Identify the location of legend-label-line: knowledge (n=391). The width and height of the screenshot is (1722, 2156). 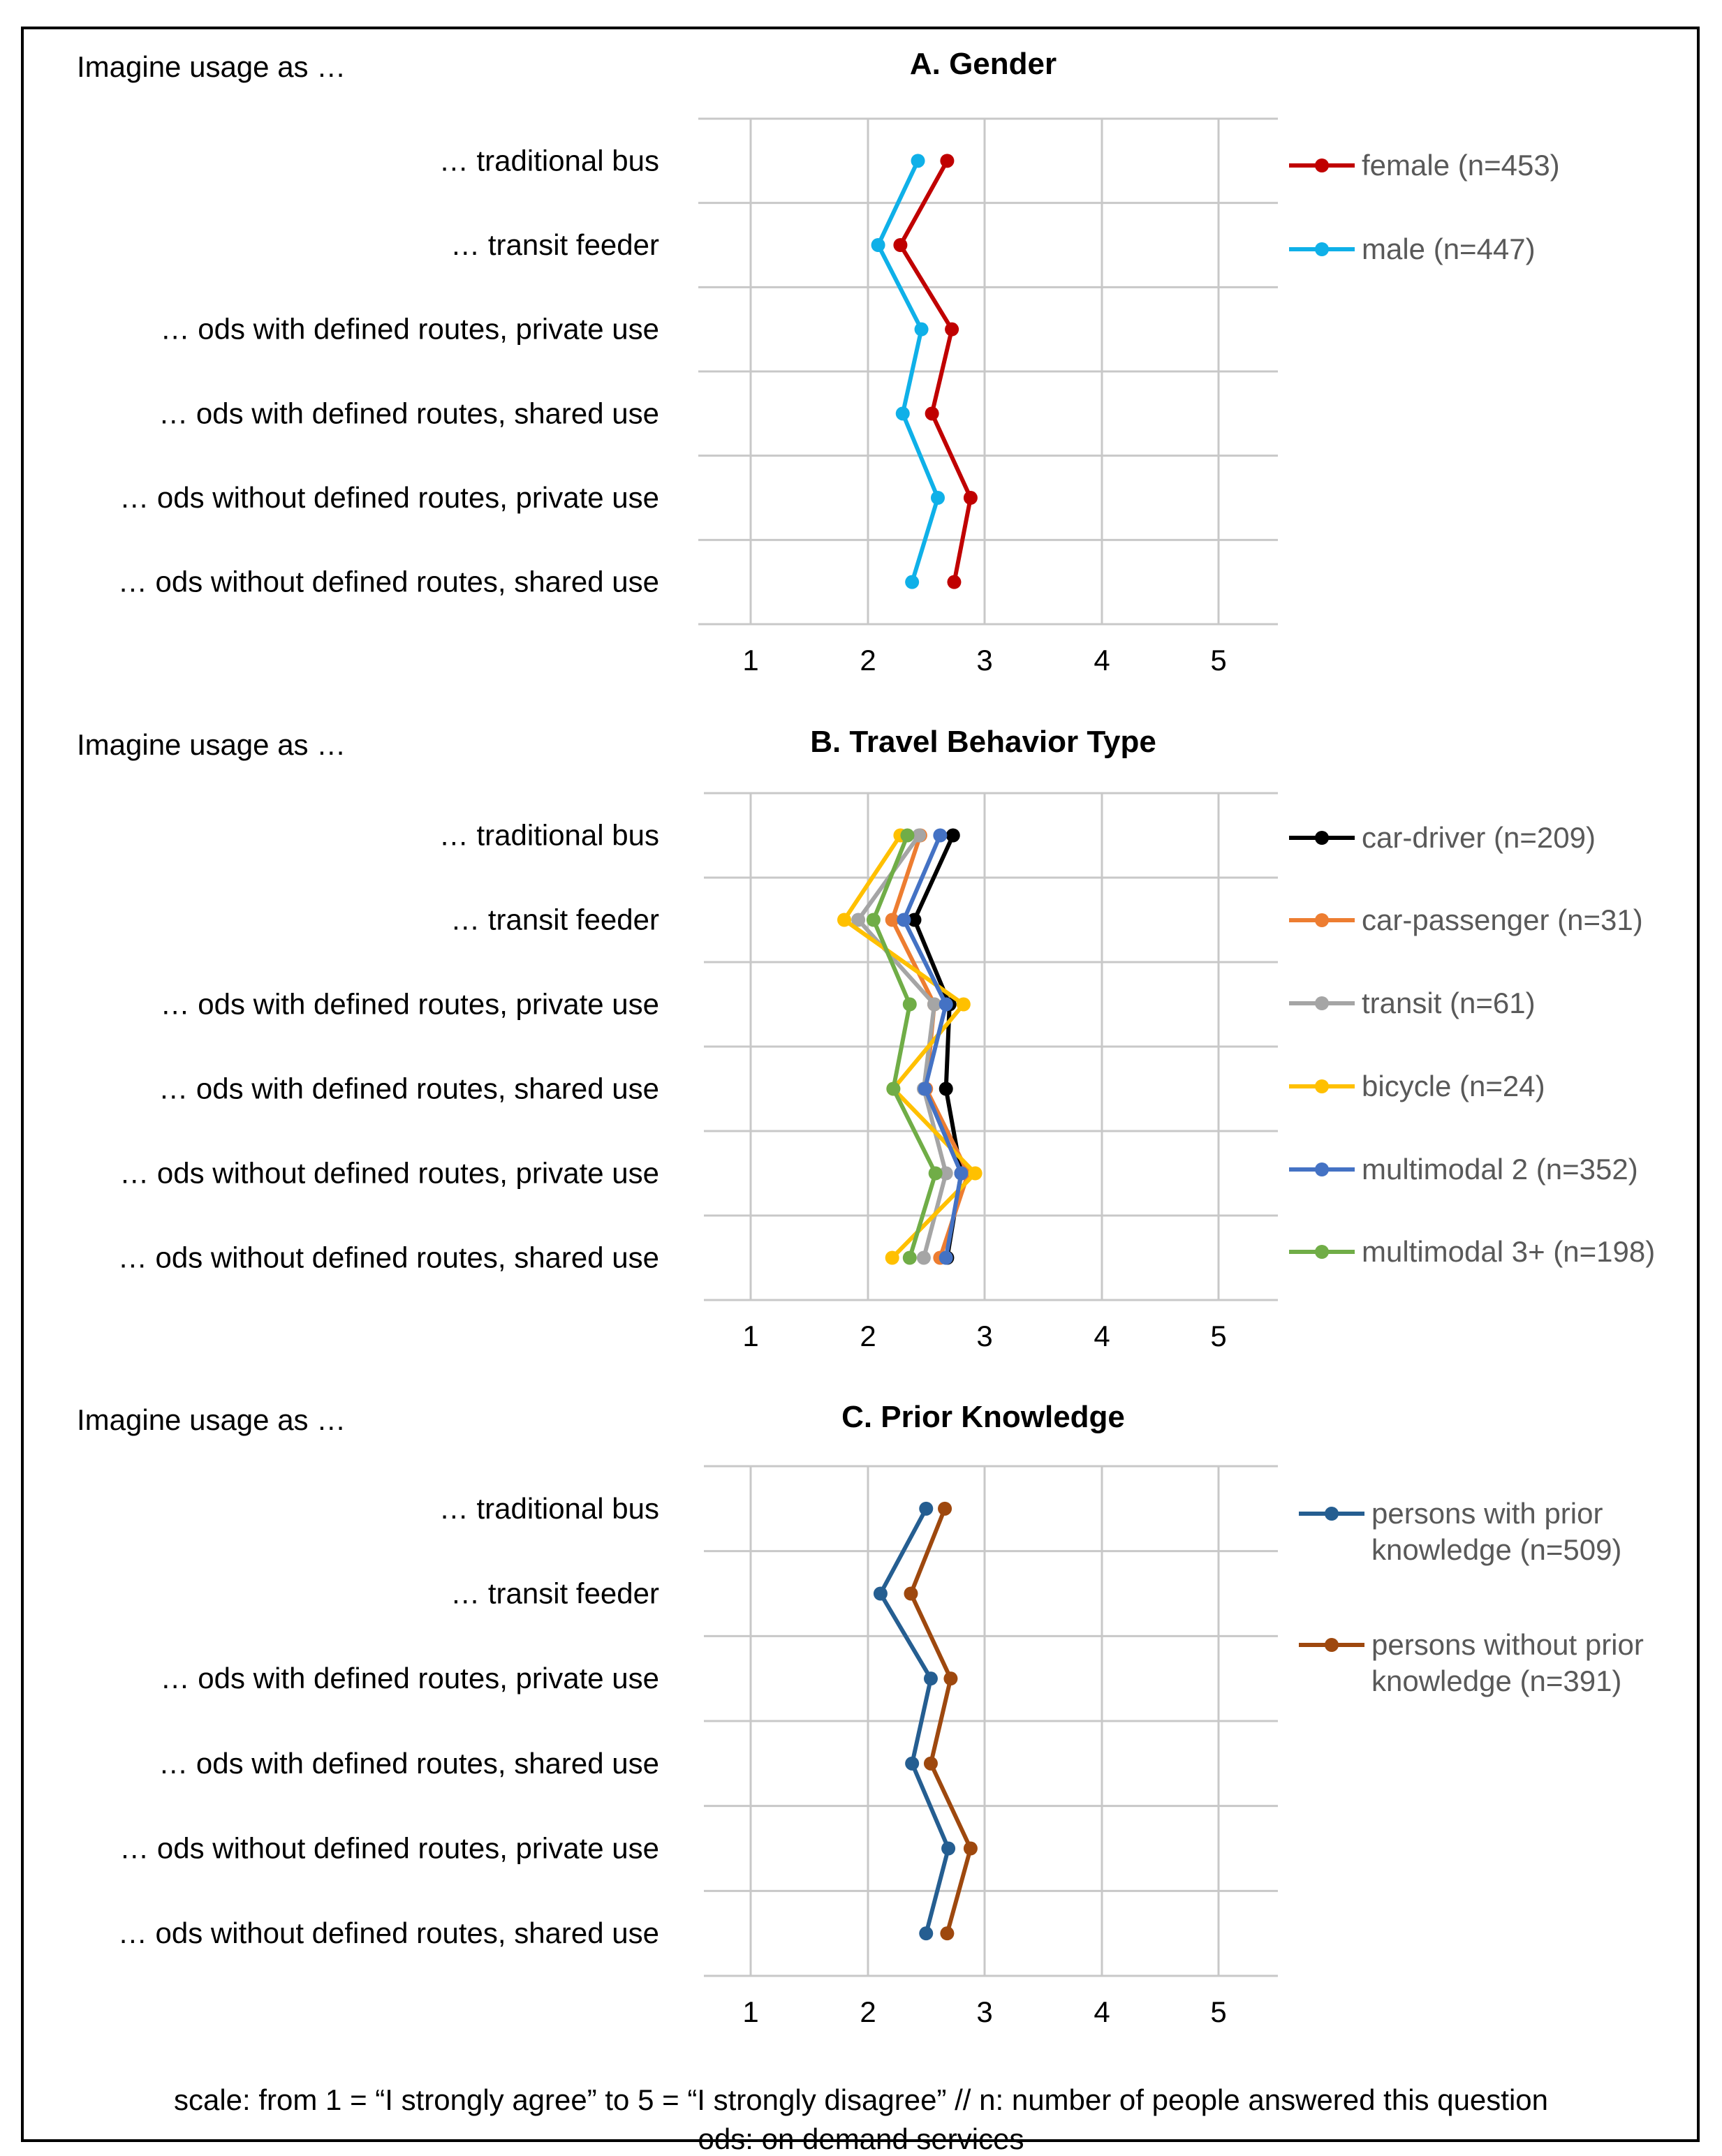
(1496, 1681).